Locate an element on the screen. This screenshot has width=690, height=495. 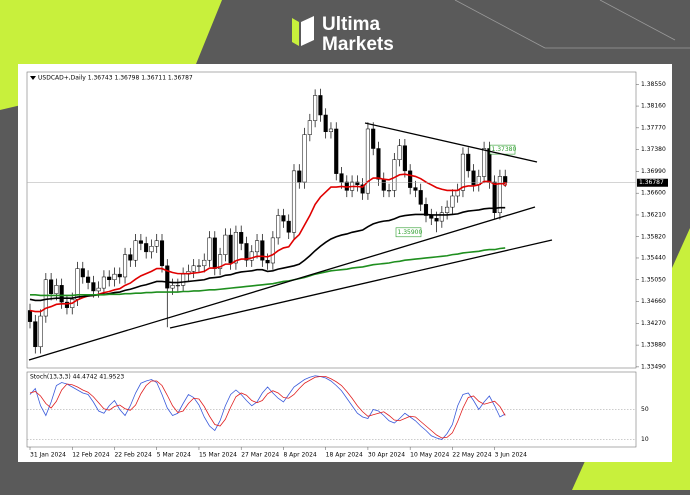
y-tick-label: 1.37380 is located at coordinates (653, 149).